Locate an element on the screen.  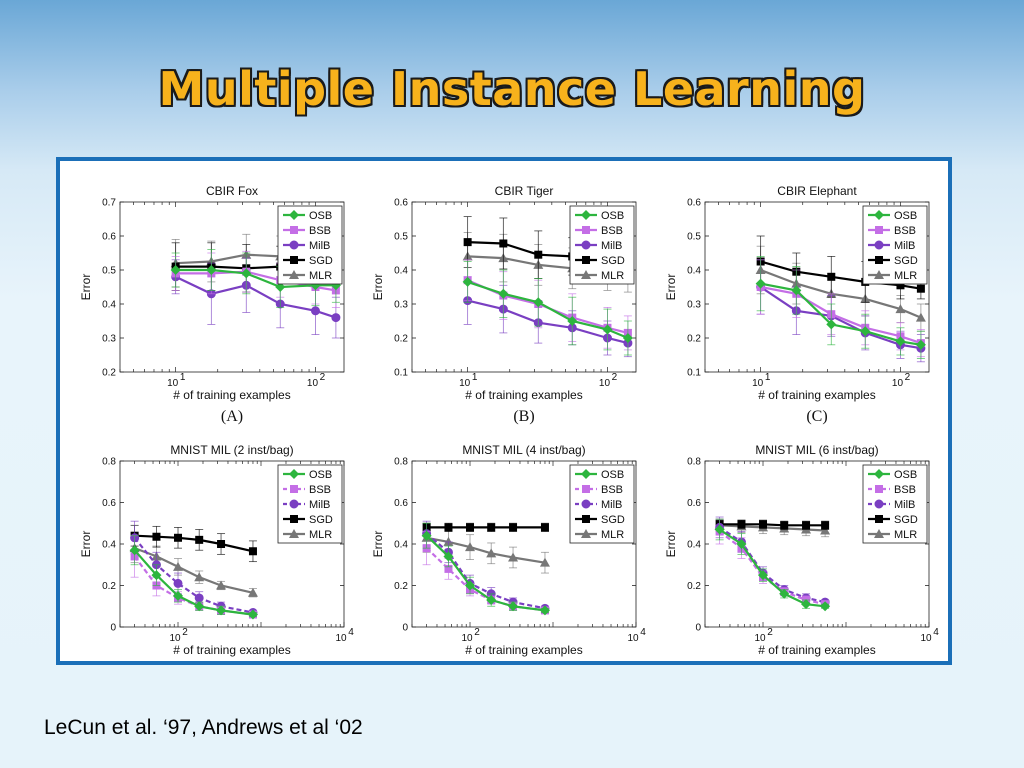
y-tick-label: 0.3 is located at coordinates (109, 339).